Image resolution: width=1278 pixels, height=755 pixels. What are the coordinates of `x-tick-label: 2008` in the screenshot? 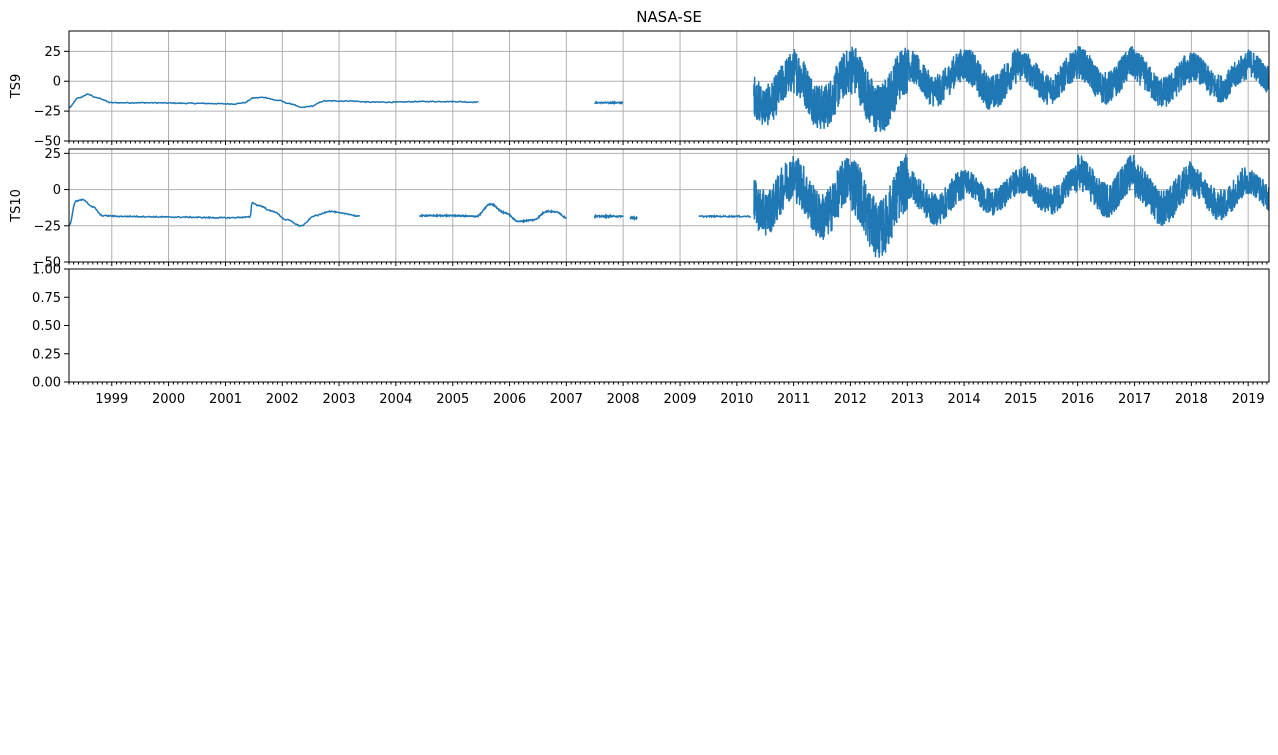 It's located at (623, 399).